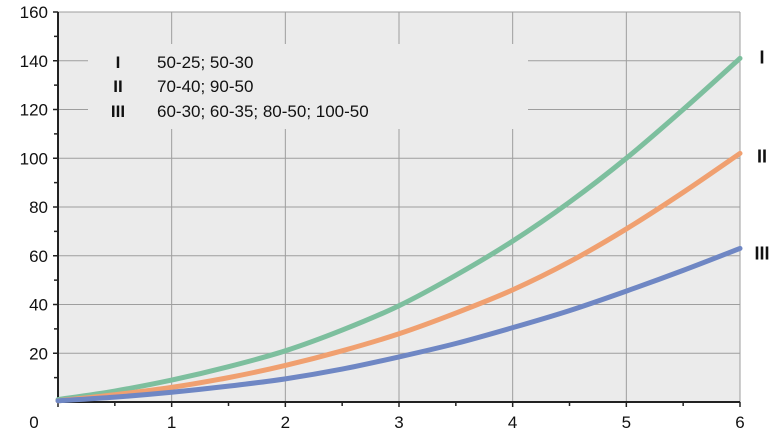 The height and width of the screenshot is (435, 780). I want to click on y-tick-label: 100, so click(34, 158).